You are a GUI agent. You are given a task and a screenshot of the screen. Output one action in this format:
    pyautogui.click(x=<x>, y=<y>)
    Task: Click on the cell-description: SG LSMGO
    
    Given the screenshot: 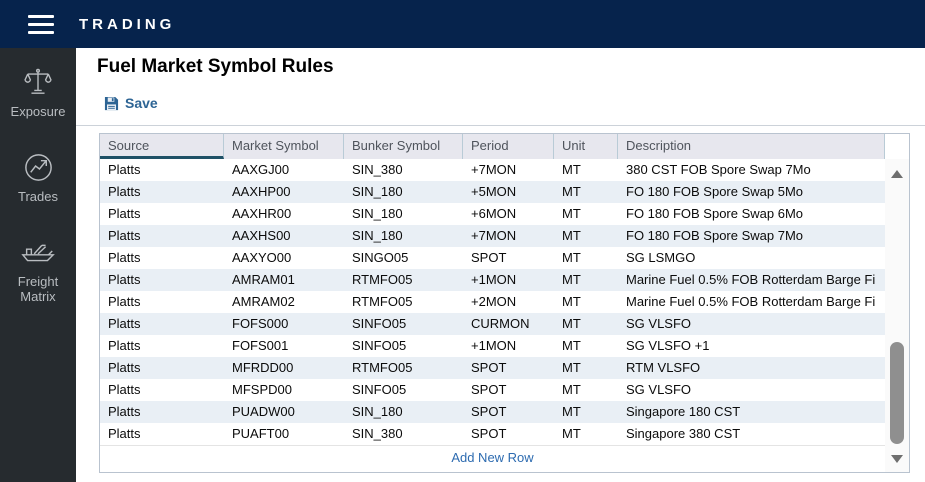 What is the action you would take?
    pyautogui.click(x=661, y=257)
    